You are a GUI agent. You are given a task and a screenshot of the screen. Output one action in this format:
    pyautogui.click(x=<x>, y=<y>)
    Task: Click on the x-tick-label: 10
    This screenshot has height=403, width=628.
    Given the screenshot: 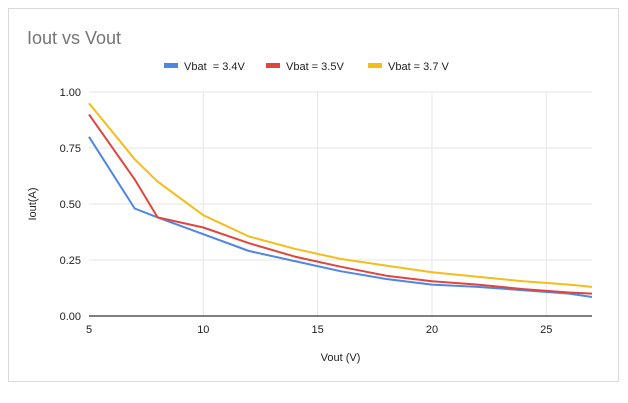 What is the action you would take?
    pyautogui.click(x=203, y=330)
    